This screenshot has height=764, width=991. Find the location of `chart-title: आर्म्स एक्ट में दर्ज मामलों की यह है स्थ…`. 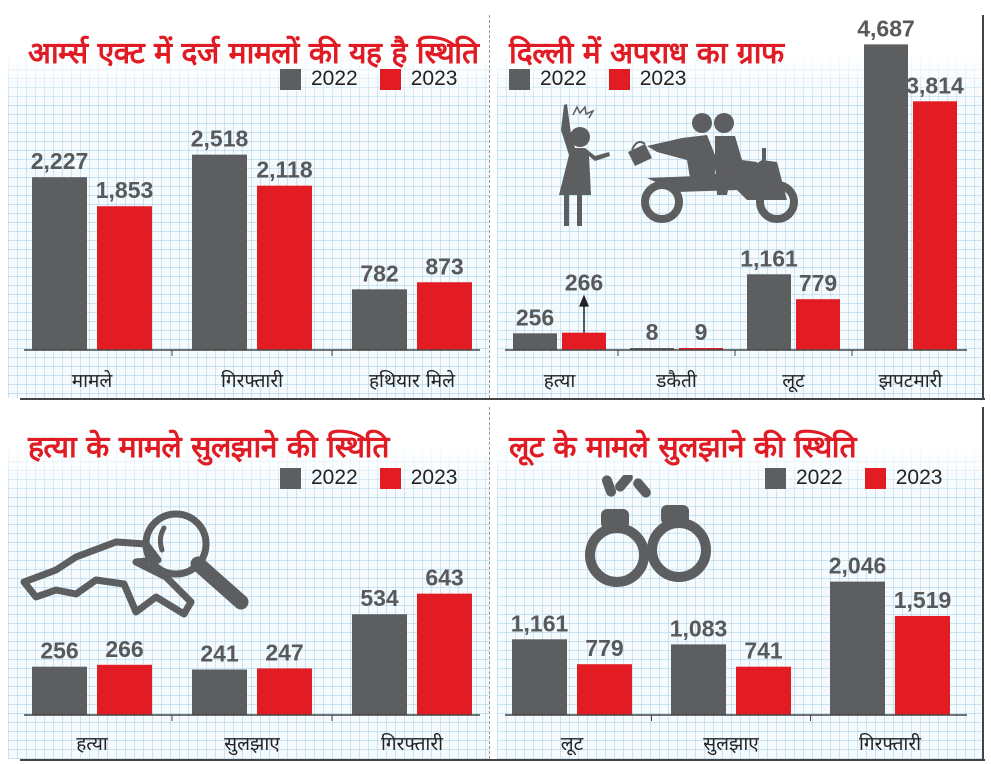

chart-title: आर्म्स एक्ट में दर्ज मामलों की यह है स्थ… is located at coordinates (253, 53).